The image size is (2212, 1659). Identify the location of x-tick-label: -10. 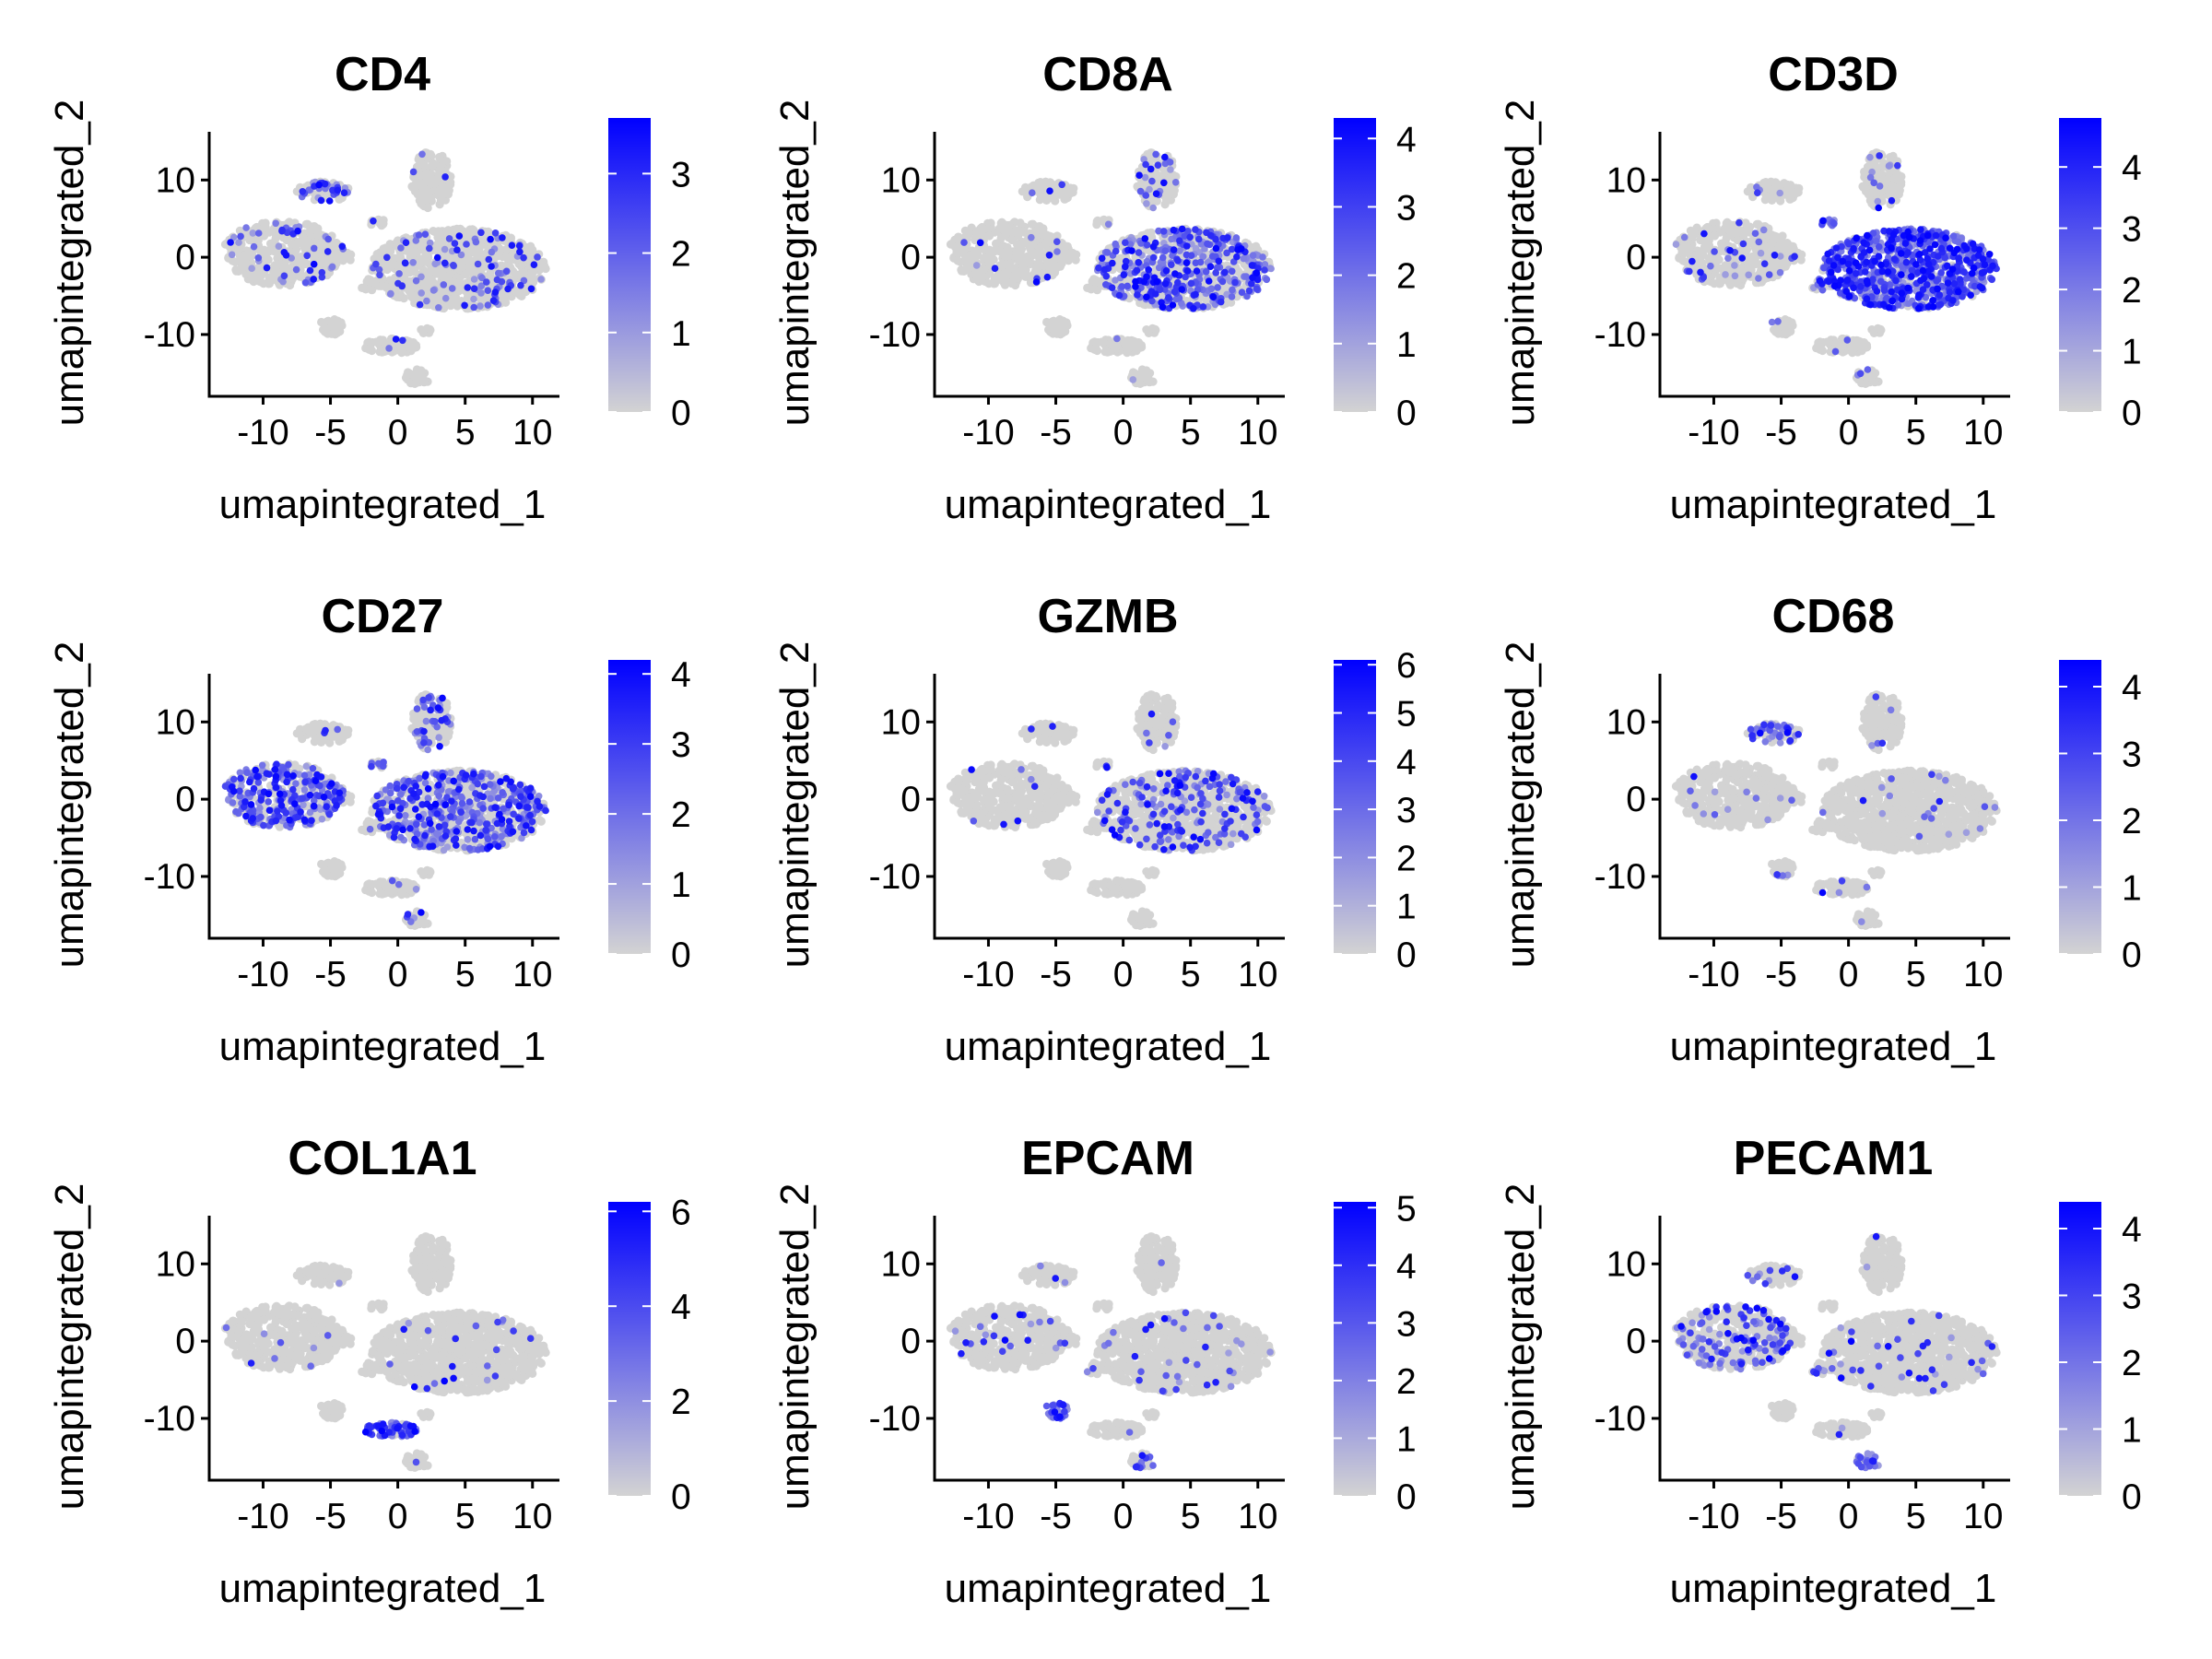
(988, 433).